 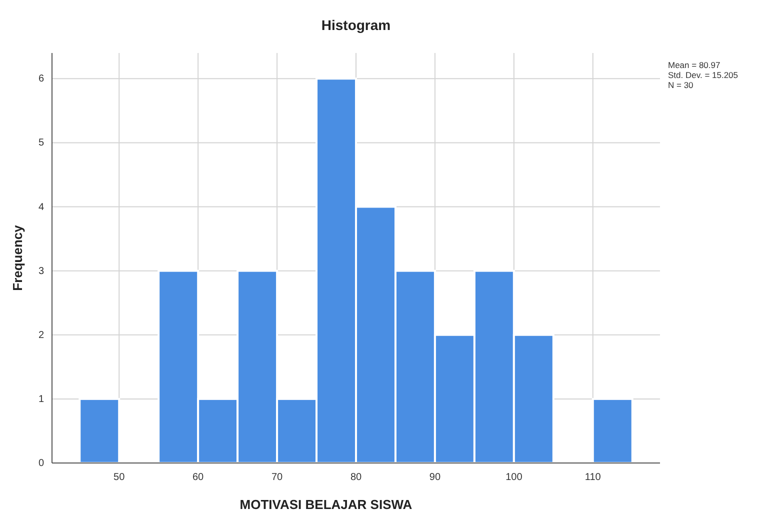 What do you see at coordinates (703, 75) in the screenshot?
I see `text: Std. Dev. = 15.205` at bounding box center [703, 75].